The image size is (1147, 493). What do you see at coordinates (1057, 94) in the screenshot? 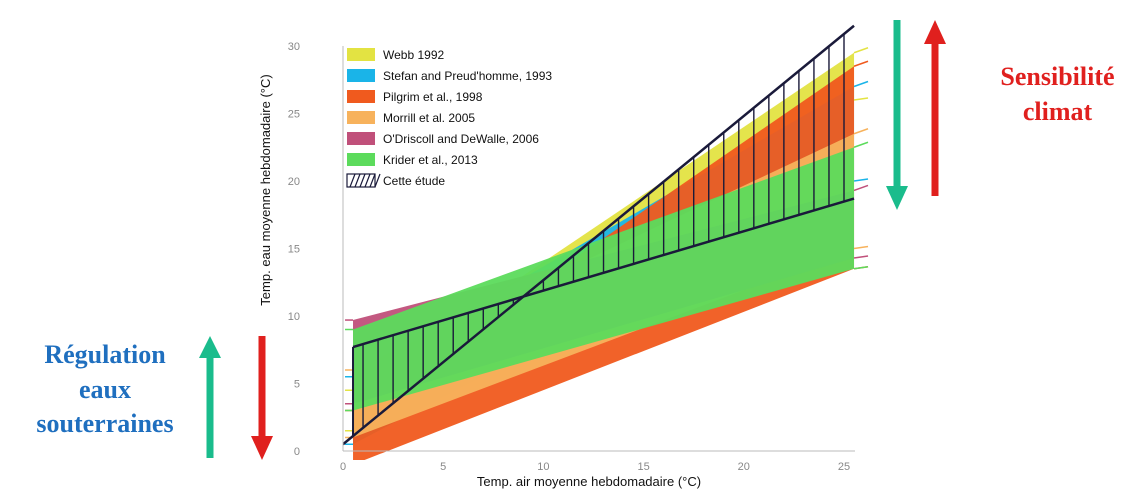
I see `right-annotation: Sensibilité climat` at bounding box center [1057, 94].